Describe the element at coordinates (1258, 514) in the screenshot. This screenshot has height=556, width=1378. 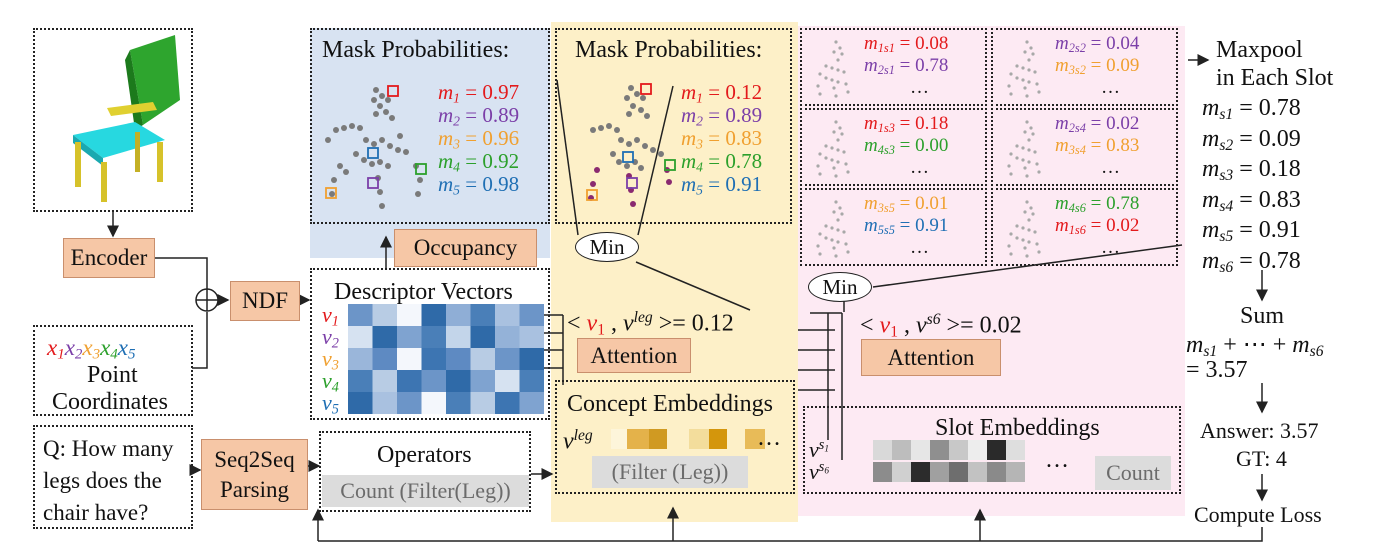
I see `compute-loss-label: Compute Loss` at that location.